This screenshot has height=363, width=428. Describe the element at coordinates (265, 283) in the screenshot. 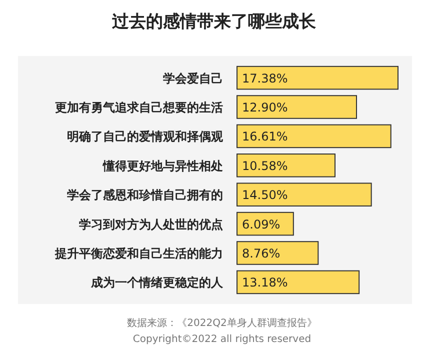

I see `data-label: 13.18%` at that location.